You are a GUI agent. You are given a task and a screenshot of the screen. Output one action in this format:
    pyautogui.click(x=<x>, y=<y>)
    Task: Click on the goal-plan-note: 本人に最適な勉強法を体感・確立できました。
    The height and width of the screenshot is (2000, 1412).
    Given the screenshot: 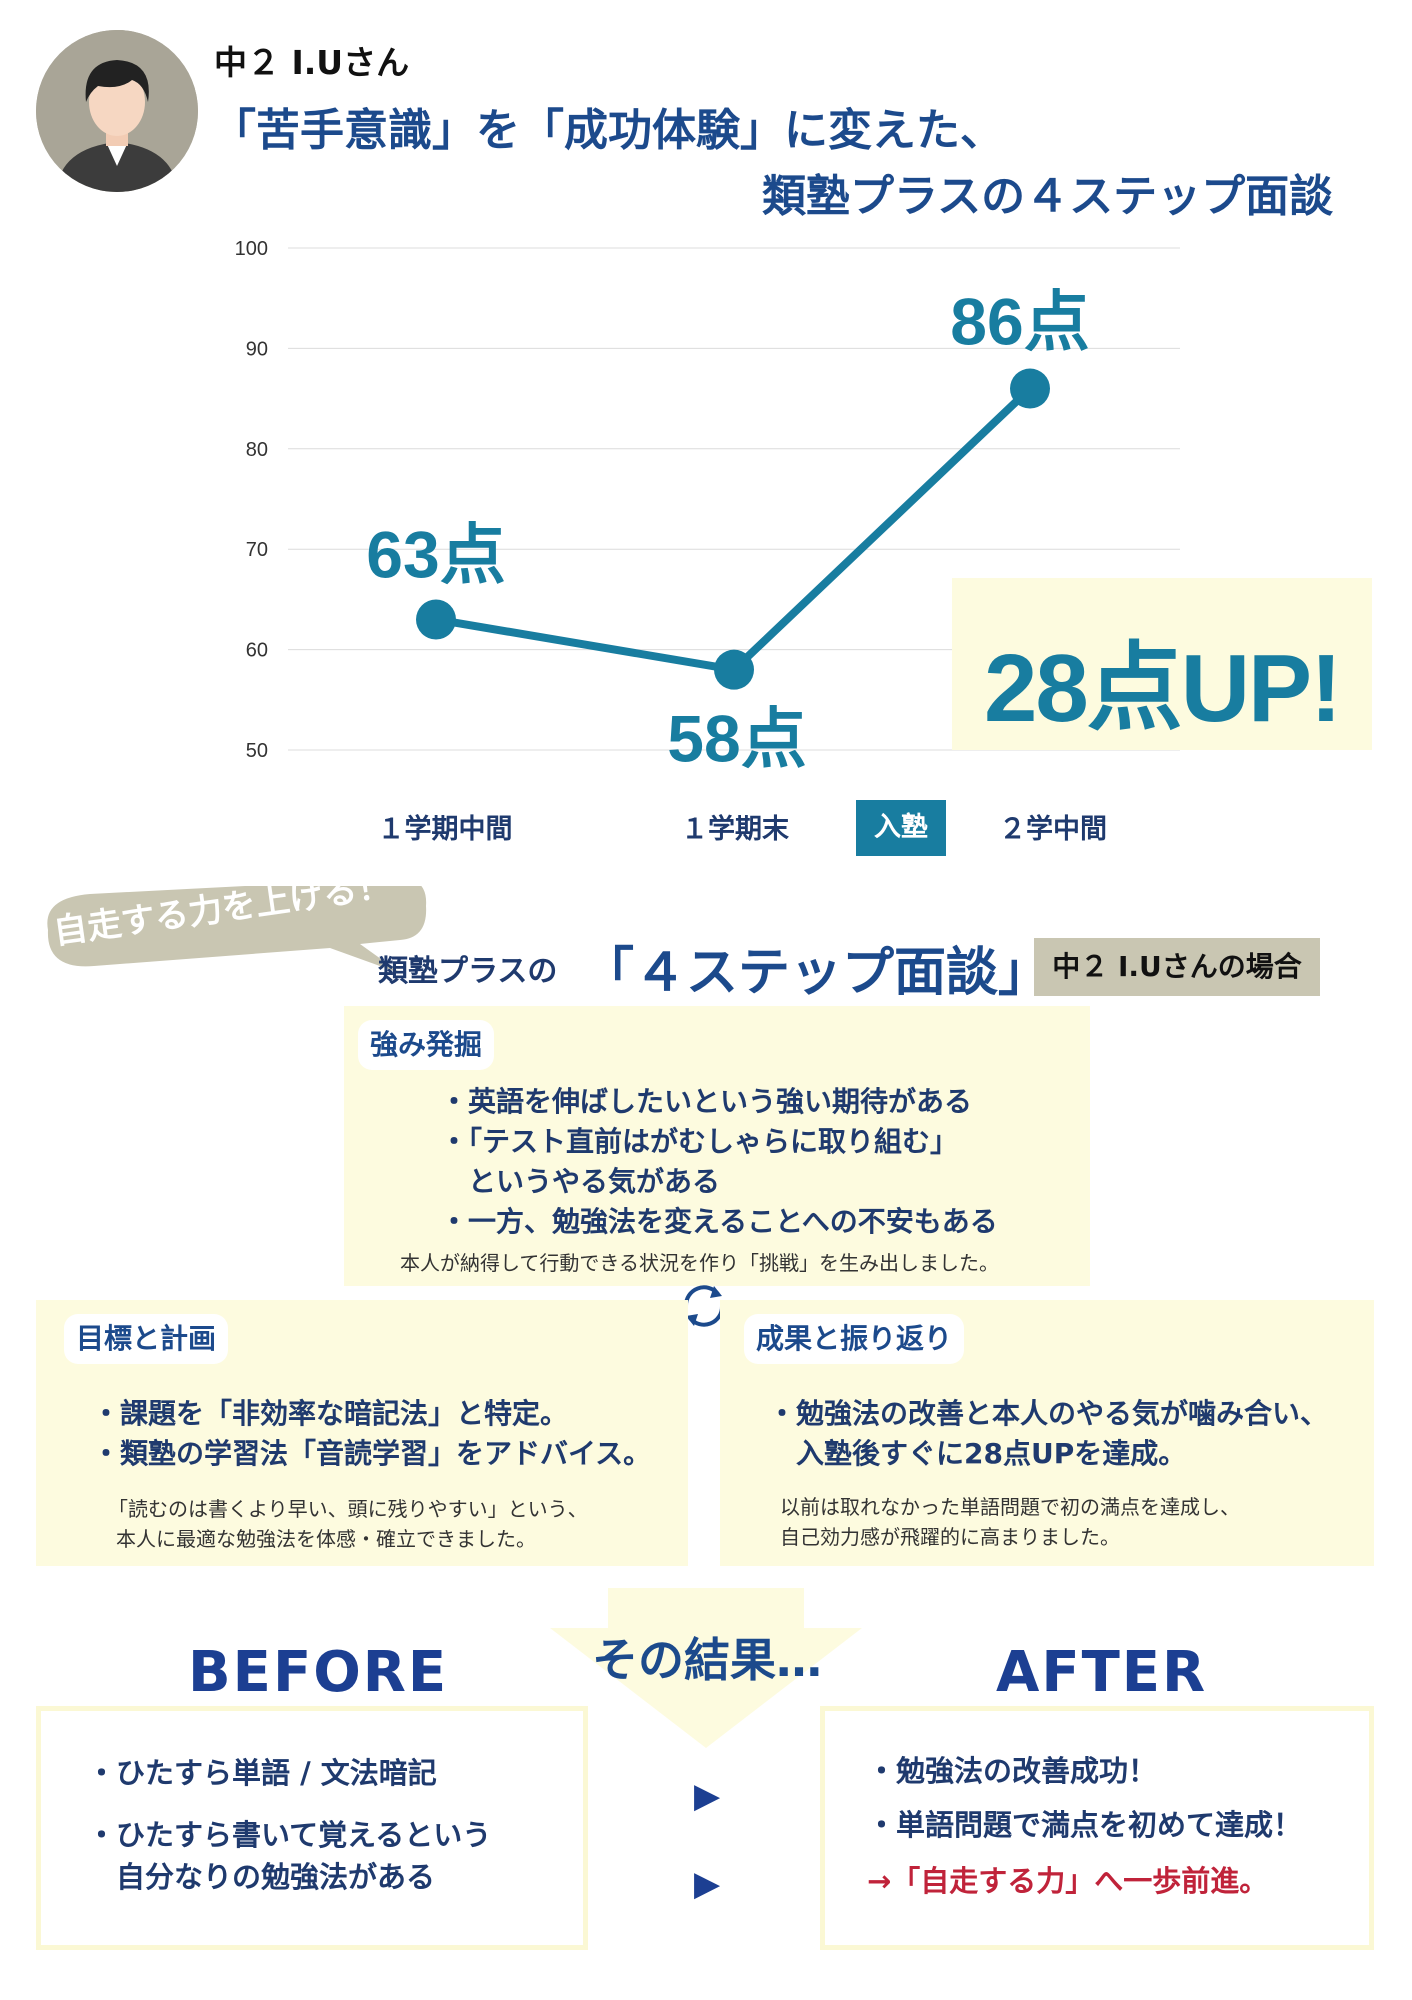 What is the action you would take?
    pyautogui.click(x=326, y=1539)
    